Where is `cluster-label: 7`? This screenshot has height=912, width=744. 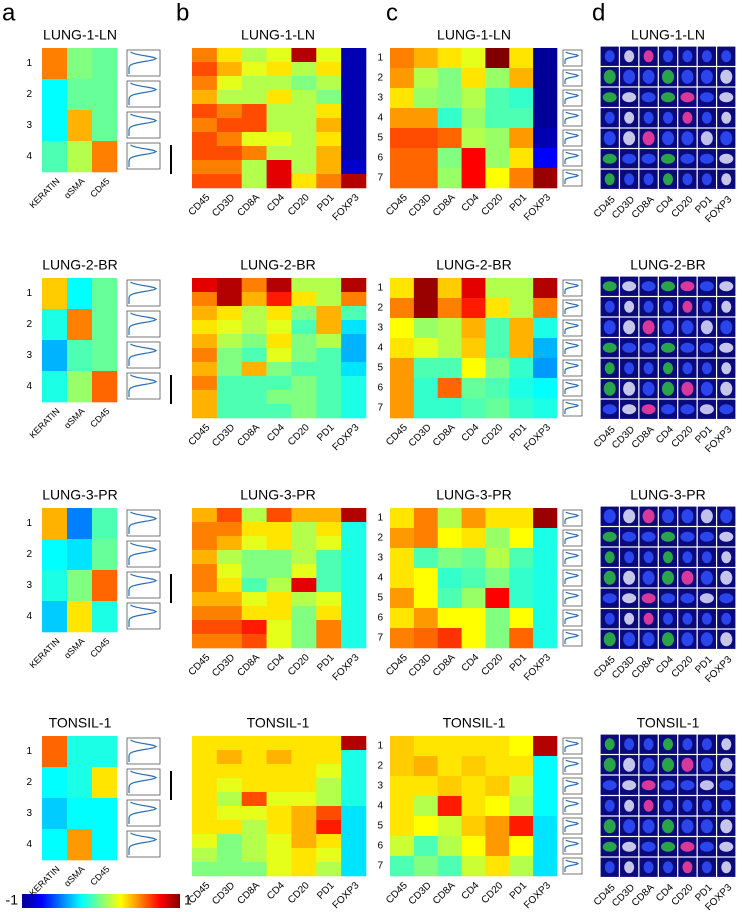 cluster-label: 7 is located at coordinates (380, 638).